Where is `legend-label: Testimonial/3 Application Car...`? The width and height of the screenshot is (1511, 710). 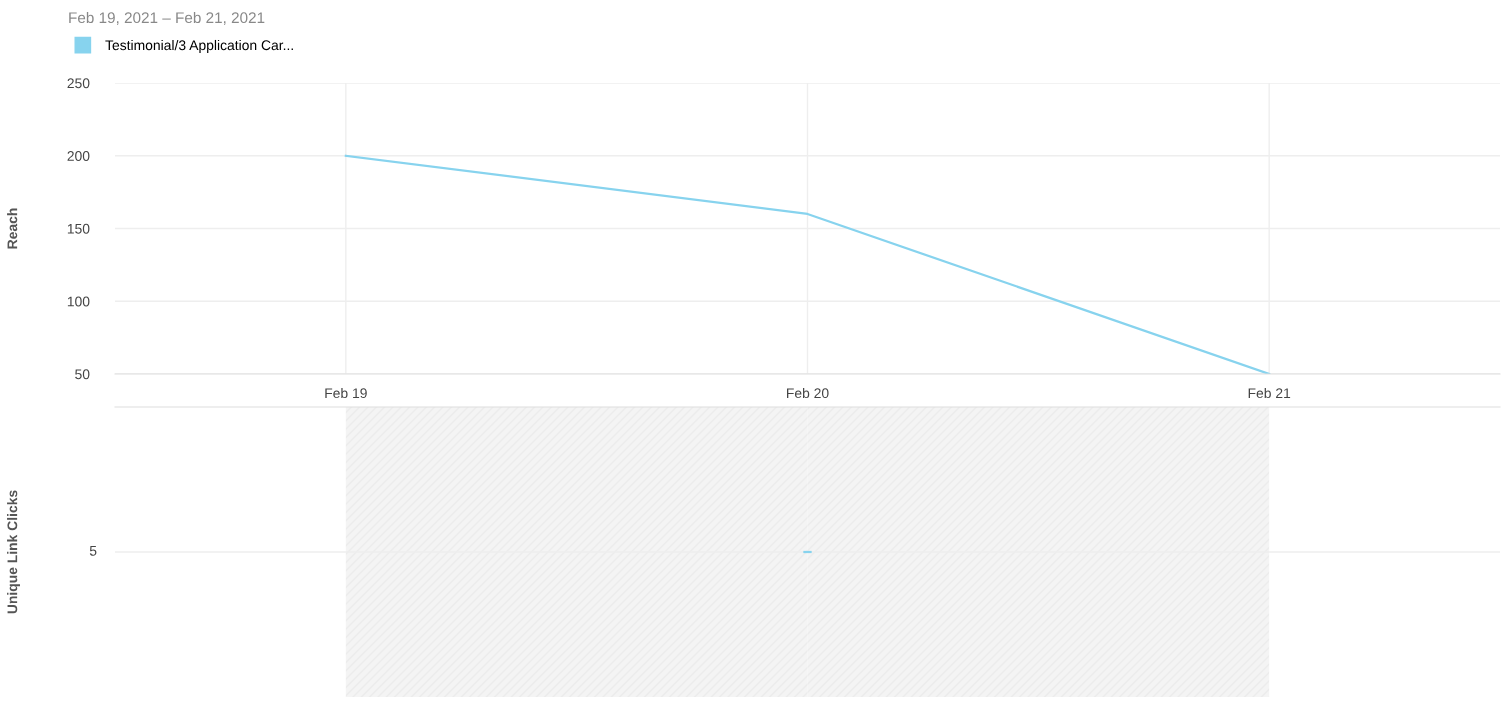
legend-label: Testimonial/3 Application Car... is located at coordinates (199, 46).